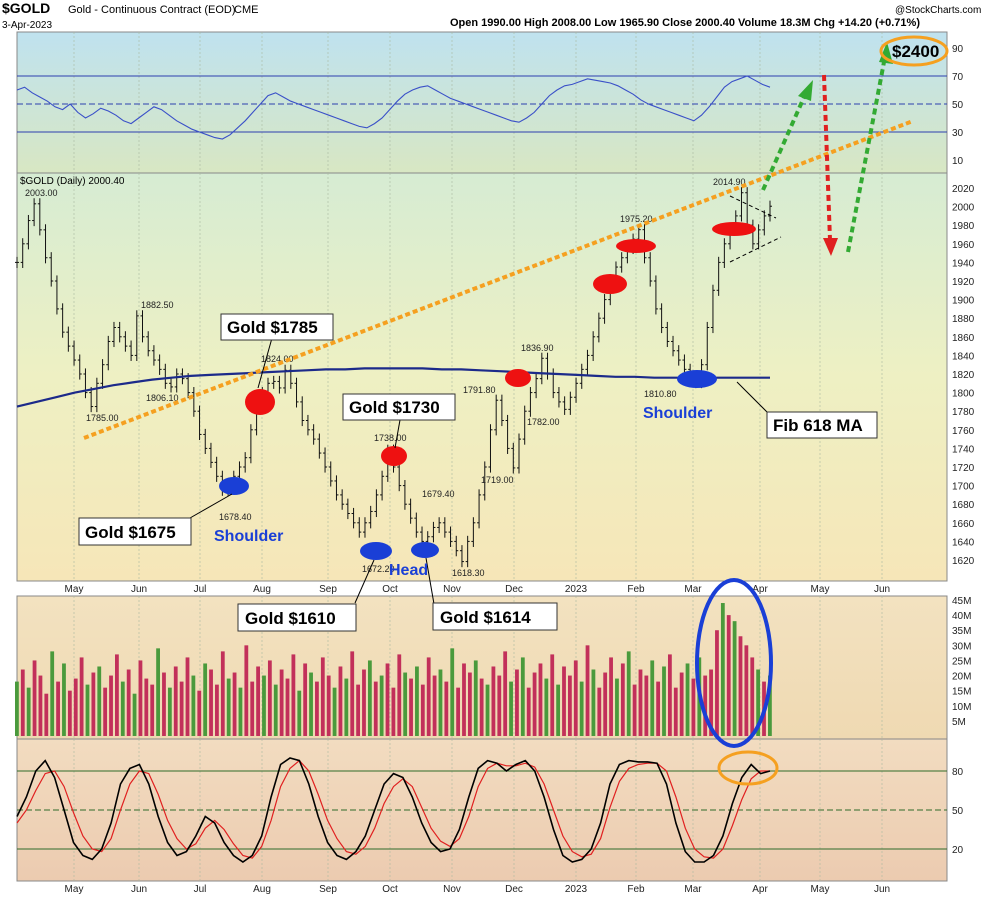 The height and width of the screenshot is (897, 990). I want to click on price-tick: 1980, so click(963, 226).